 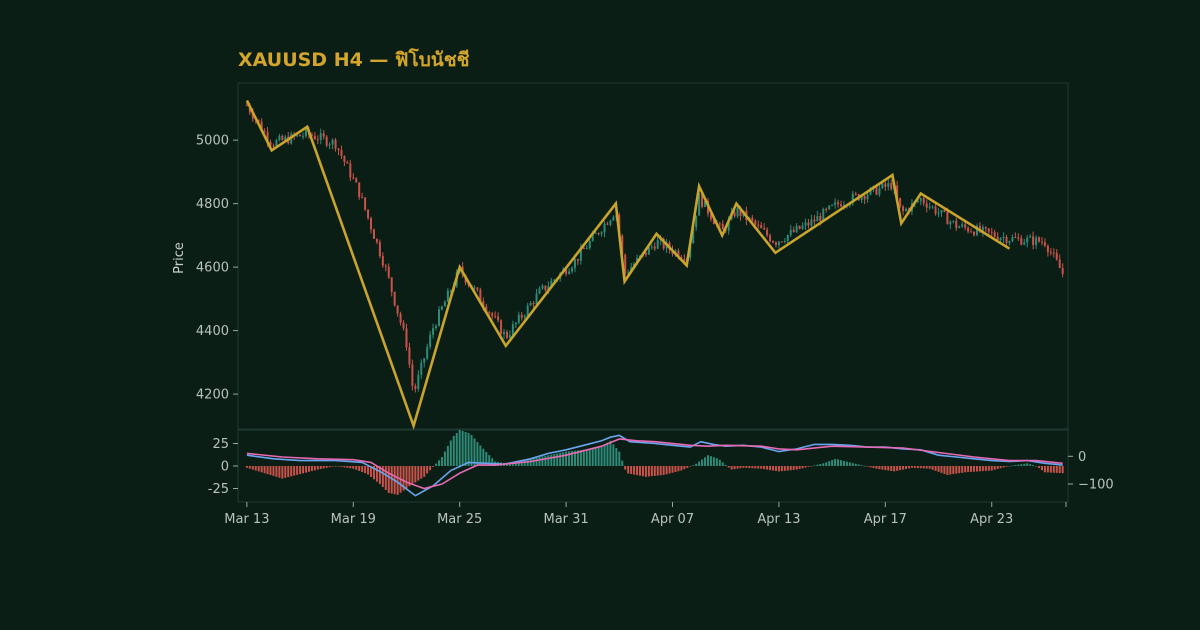 What do you see at coordinates (212, 331) in the screenshot?
I see `y-tick-label: 4400` at bounding box center [212, 331].